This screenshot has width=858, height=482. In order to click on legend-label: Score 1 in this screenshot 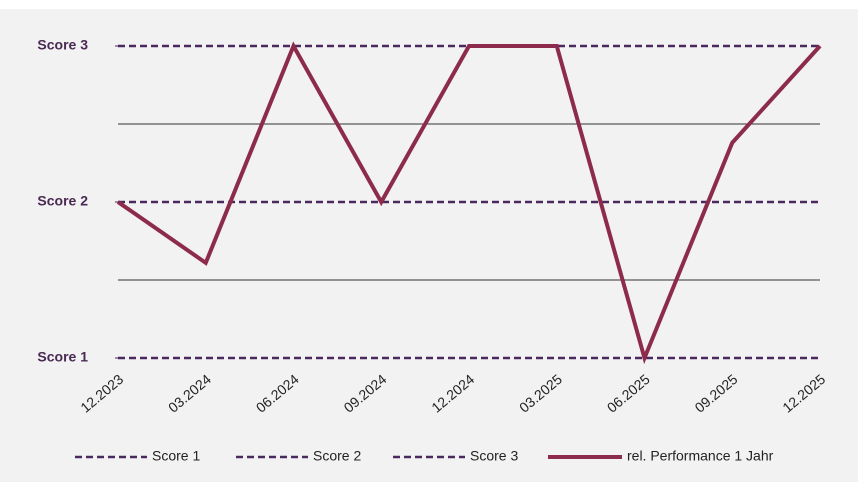, I will do `click(176, 456)`.